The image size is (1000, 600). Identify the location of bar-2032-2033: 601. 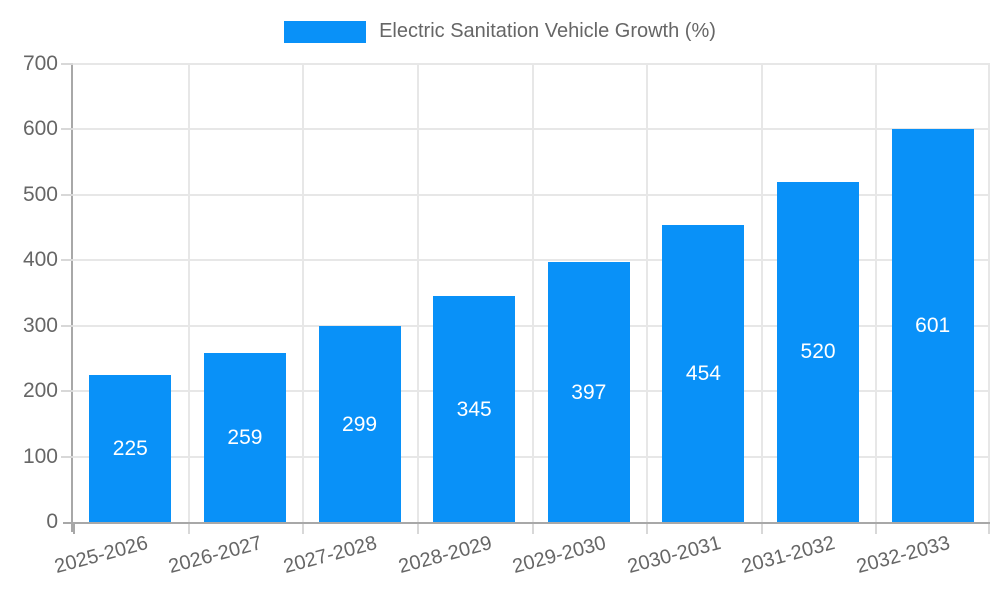
(932, 325).